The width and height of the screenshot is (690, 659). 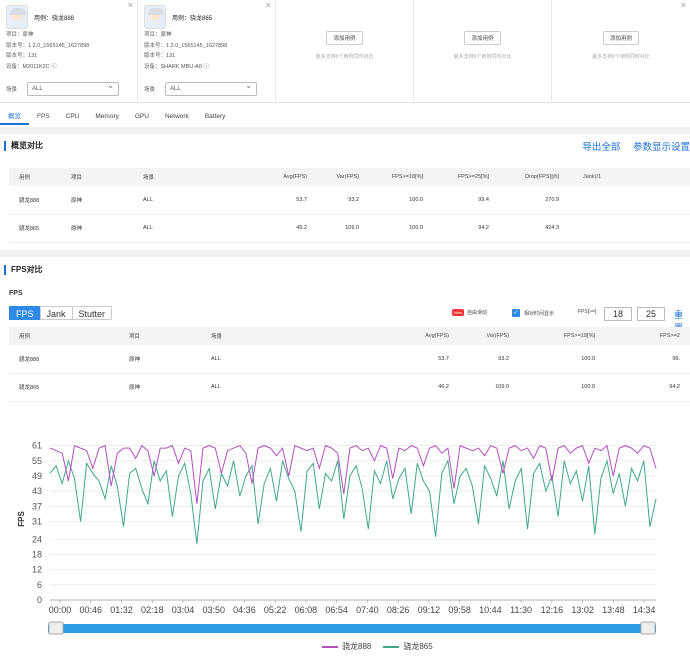 What do you see at coordinates (43, 116) in the screenshot?
I see `tab-fps: FPS` at bounding box center [43, 116].